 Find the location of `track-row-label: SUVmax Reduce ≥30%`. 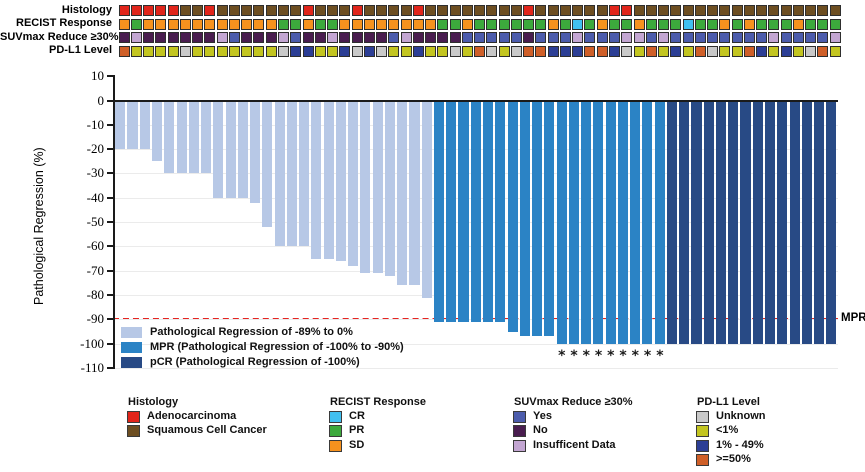

track-row-label: SUVmax Reduce ≥30% is located at coordinates (59, 36).